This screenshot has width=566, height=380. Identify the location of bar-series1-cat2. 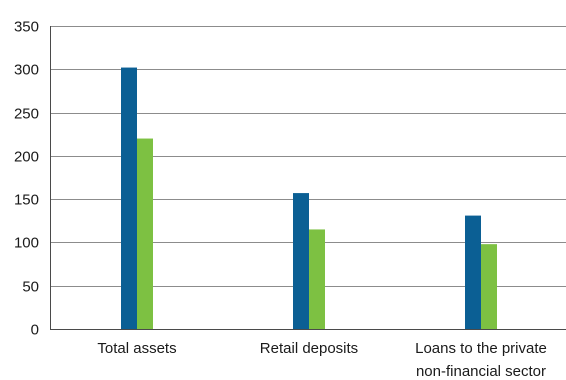
(301, 261).